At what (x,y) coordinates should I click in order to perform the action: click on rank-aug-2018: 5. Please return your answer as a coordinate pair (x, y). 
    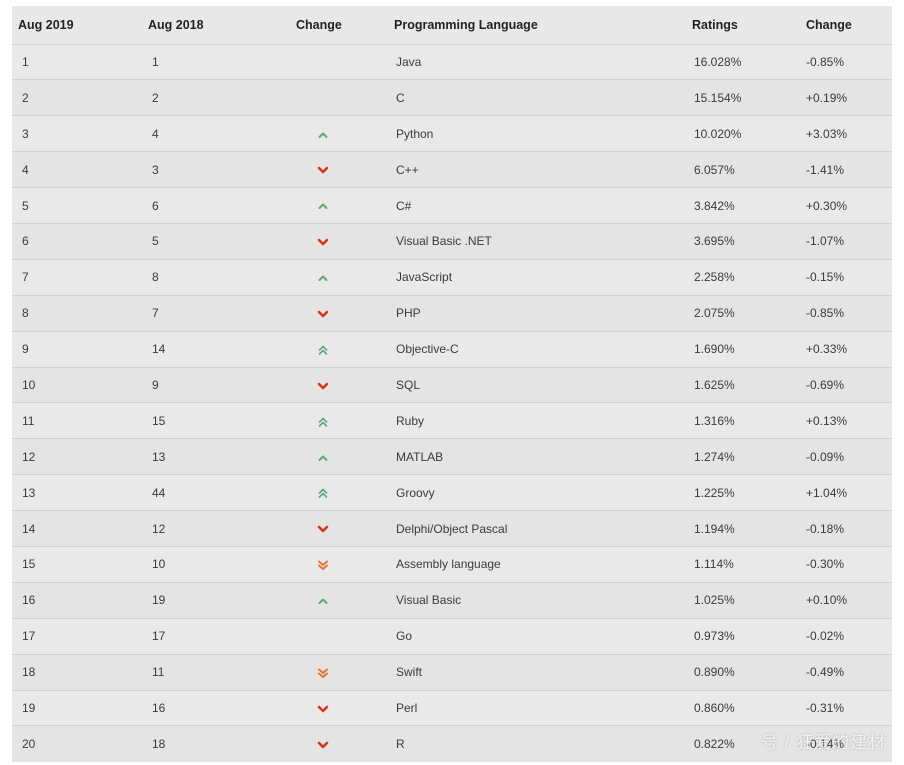
    Looking at the image, I should click on (155, 241).